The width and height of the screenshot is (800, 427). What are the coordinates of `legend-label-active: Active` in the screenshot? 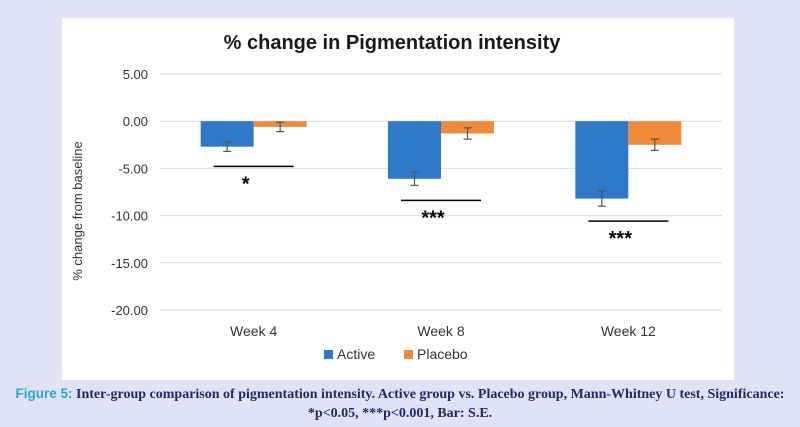 It's located at (356, 354).